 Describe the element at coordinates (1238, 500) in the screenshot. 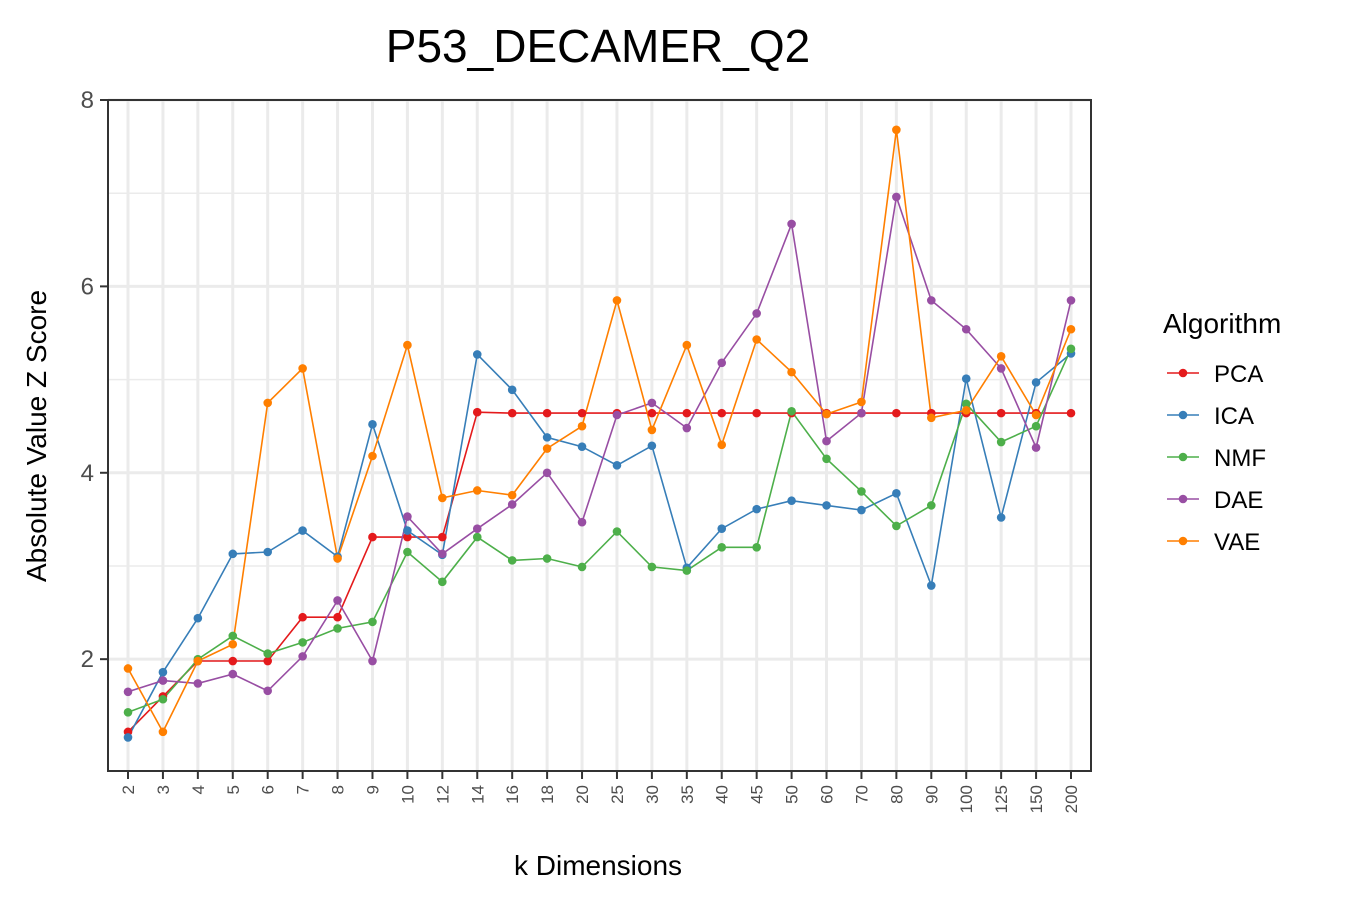

I see `legend-label-dae: DAE` at that location.